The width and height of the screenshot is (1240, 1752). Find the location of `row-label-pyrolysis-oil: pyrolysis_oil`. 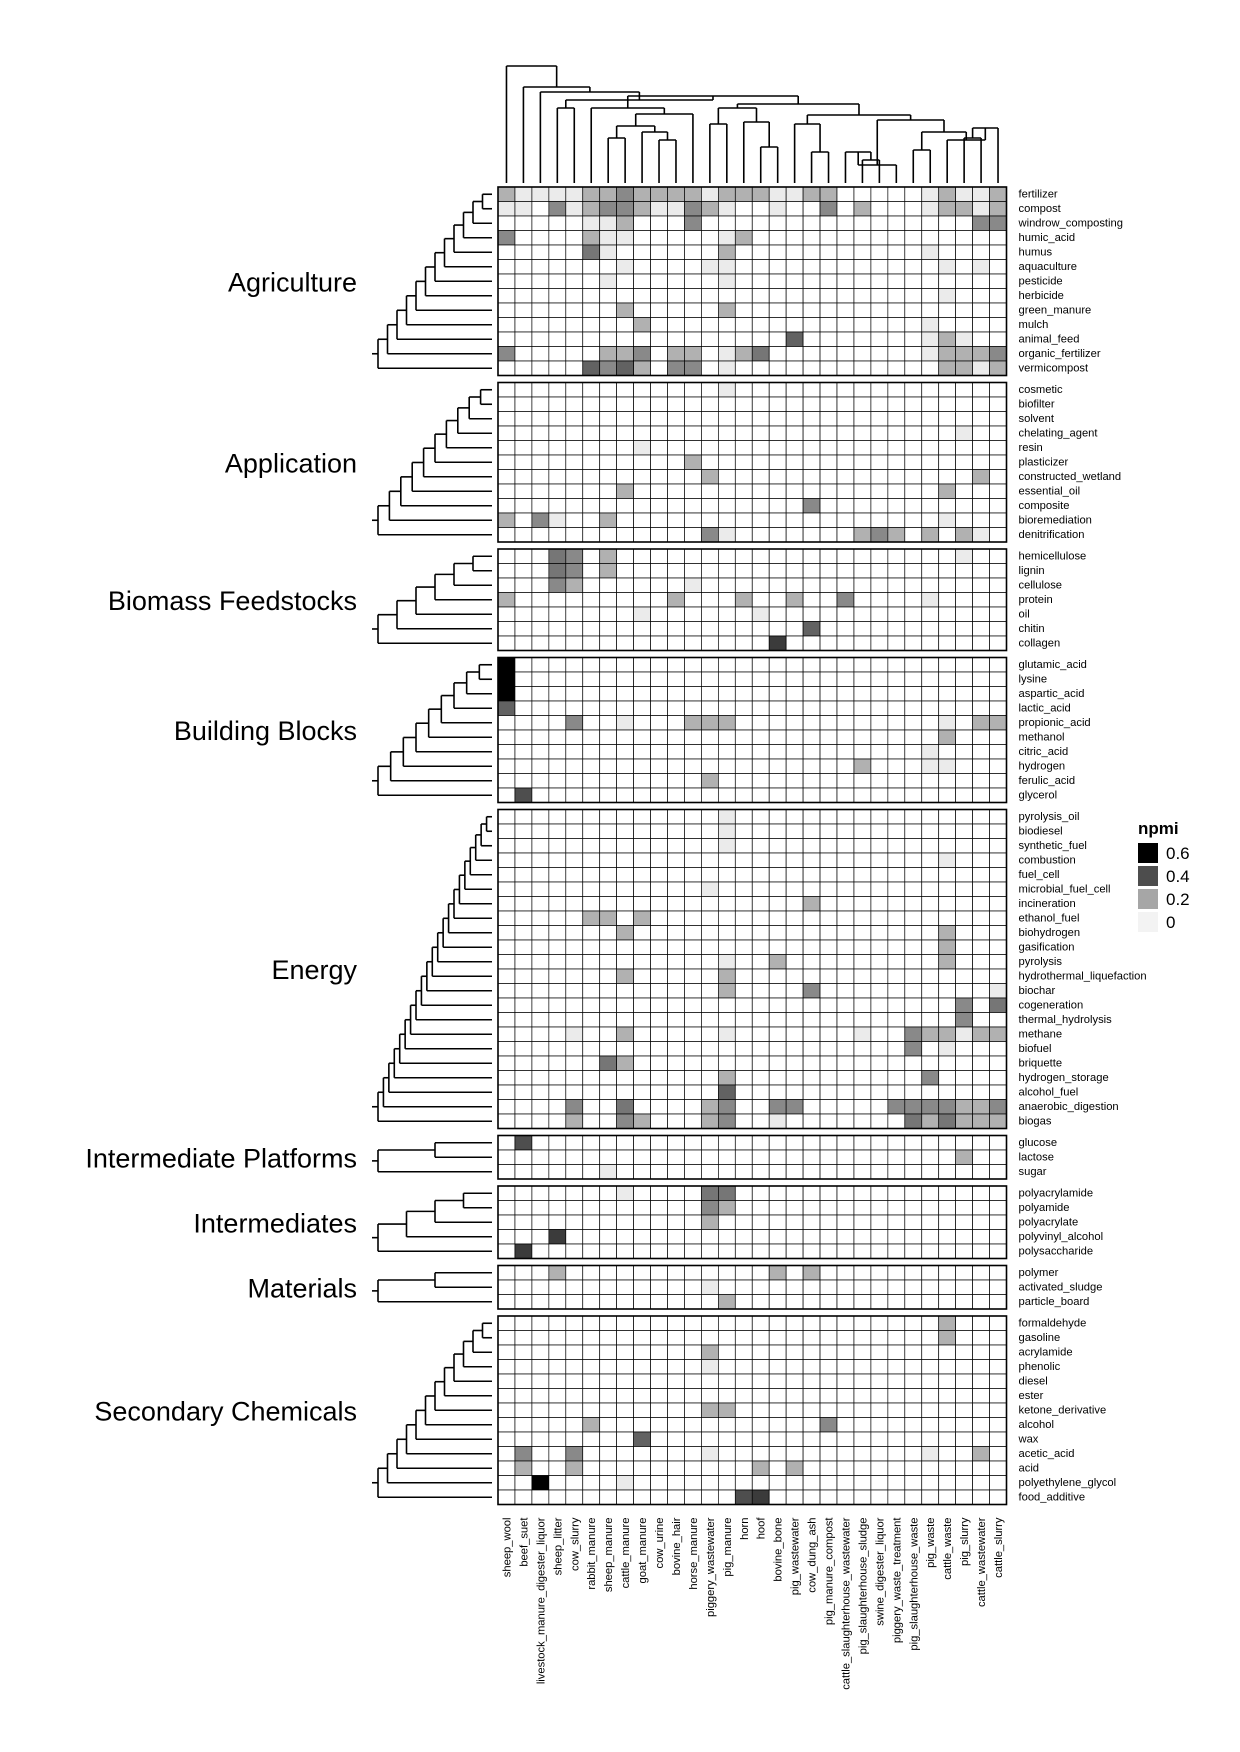

row-label-pyrolysis-oil: pyrolysis_oil is located at coordinates (1049, 817).